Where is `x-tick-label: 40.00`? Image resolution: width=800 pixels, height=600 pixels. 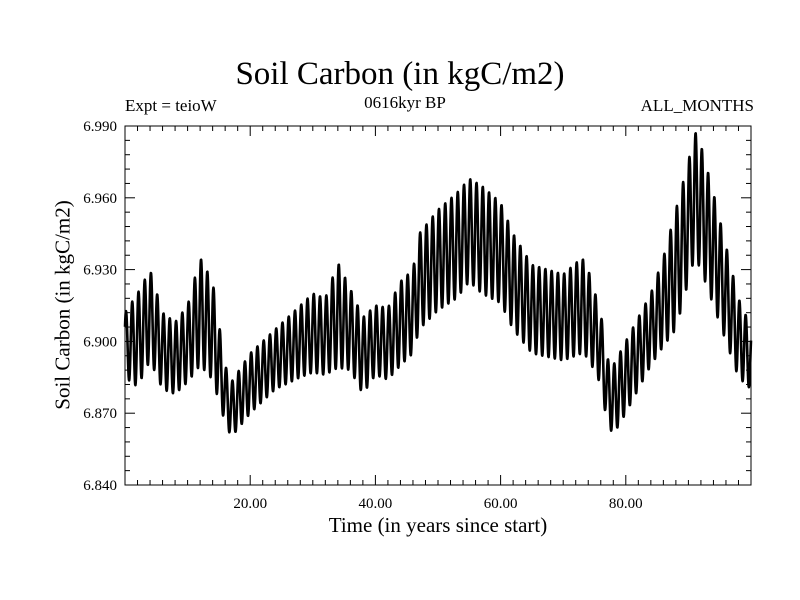
x-tick-label: 40.00 is located at coordinates (376, 504).